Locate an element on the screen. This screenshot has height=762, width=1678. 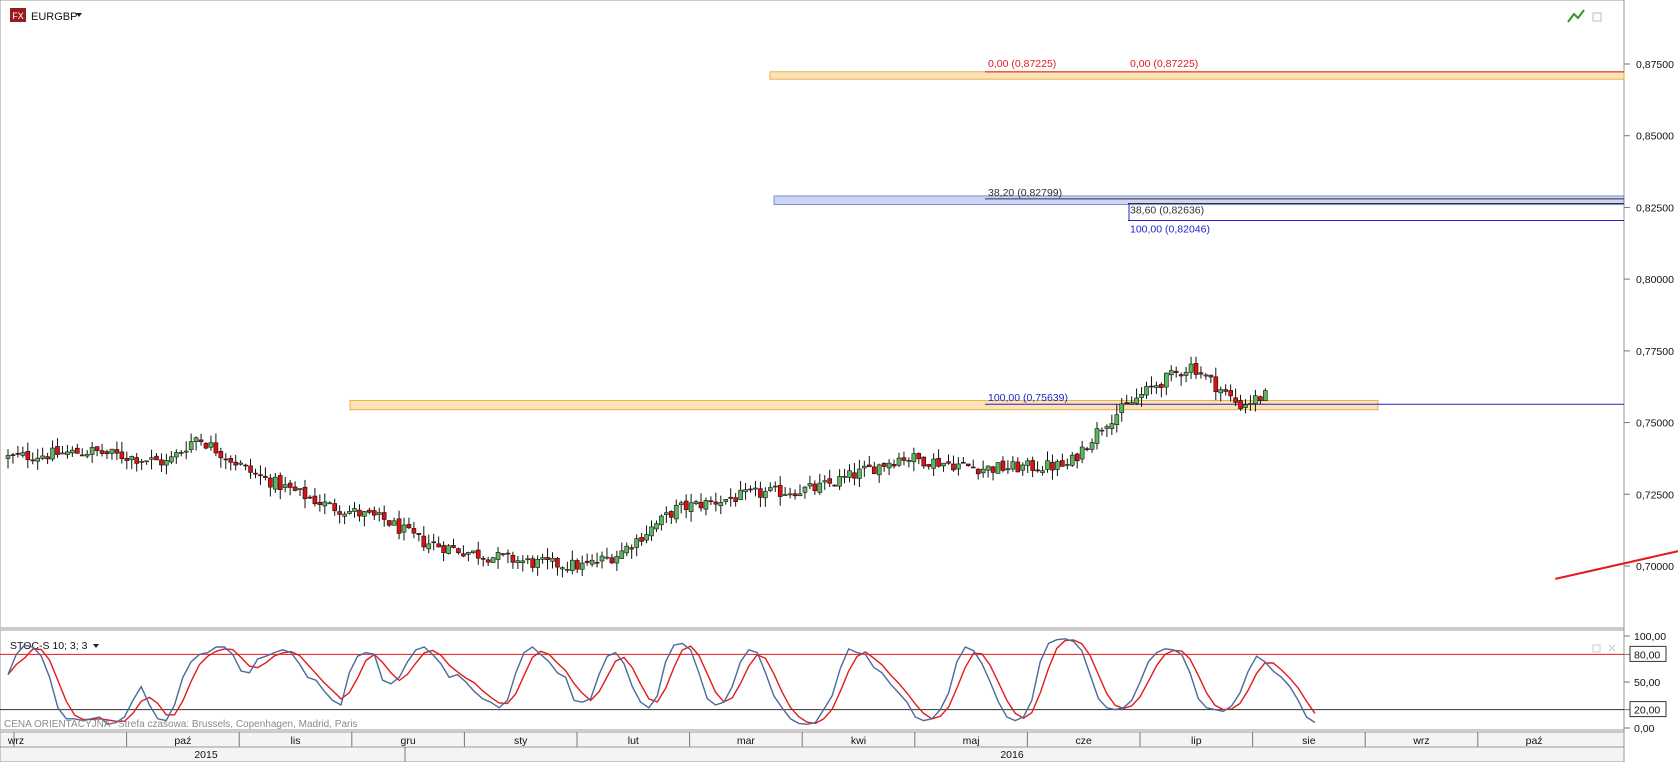
stochastic-panel is located at coordinates (812, 680).